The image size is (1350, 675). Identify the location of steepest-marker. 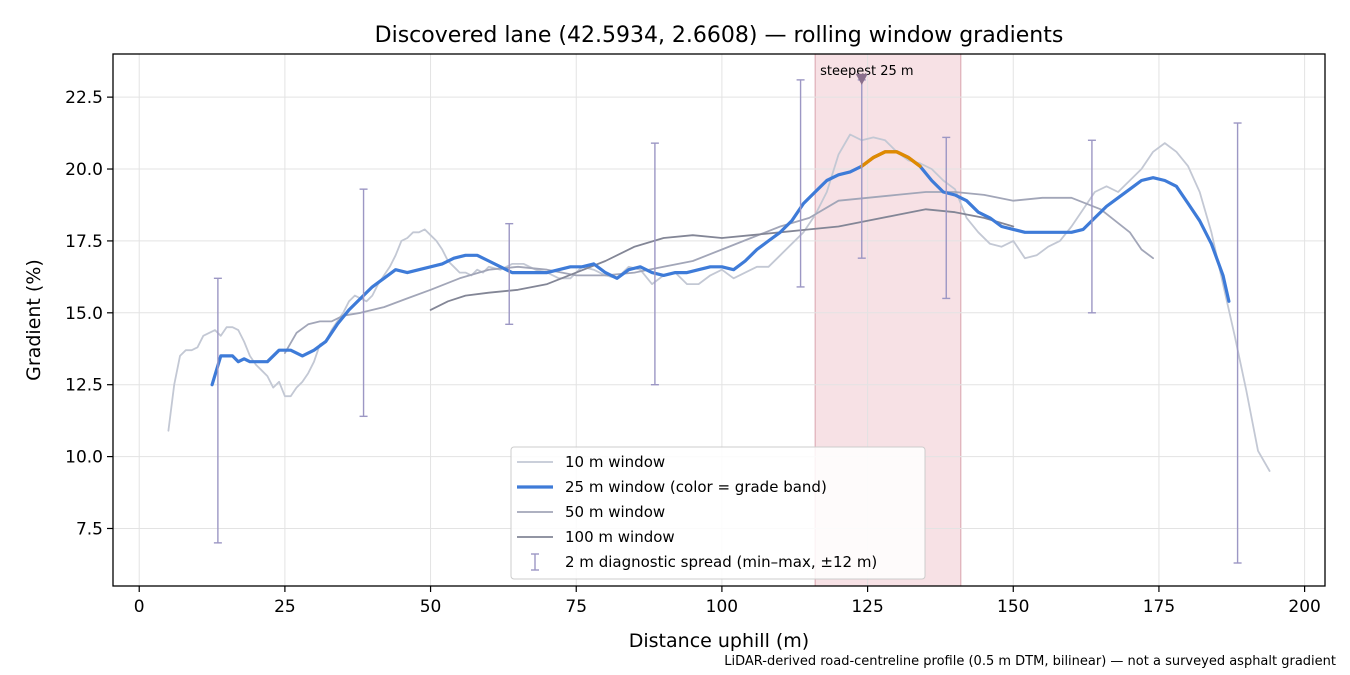
(861, 79).